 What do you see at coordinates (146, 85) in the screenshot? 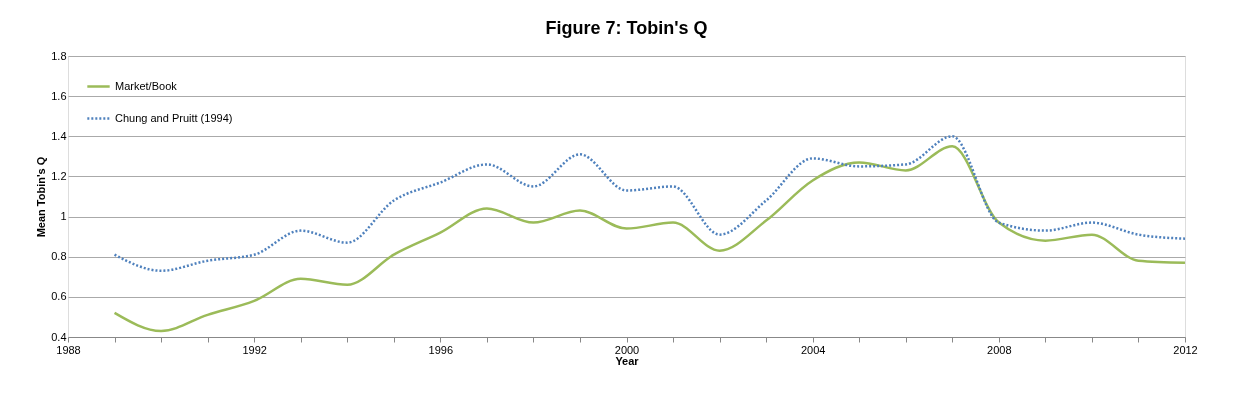
I see `legend-label: Market/Book` at bounding box center [146, 85].